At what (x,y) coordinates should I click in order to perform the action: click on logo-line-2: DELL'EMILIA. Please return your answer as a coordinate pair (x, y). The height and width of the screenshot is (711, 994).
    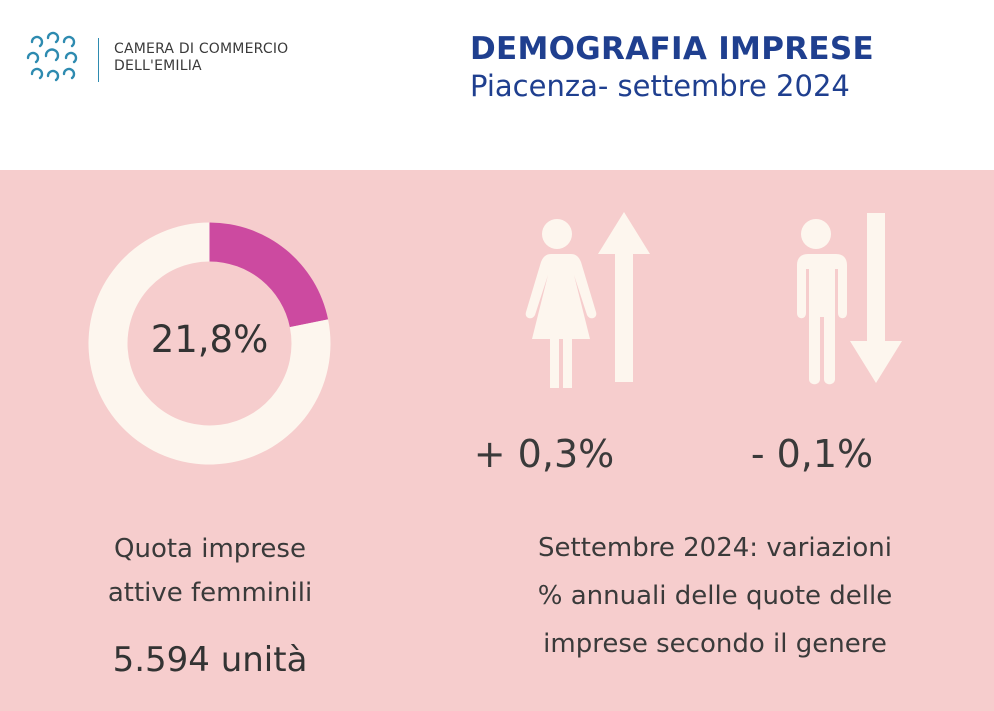
    Looking at the image, I should click on (158, 66).